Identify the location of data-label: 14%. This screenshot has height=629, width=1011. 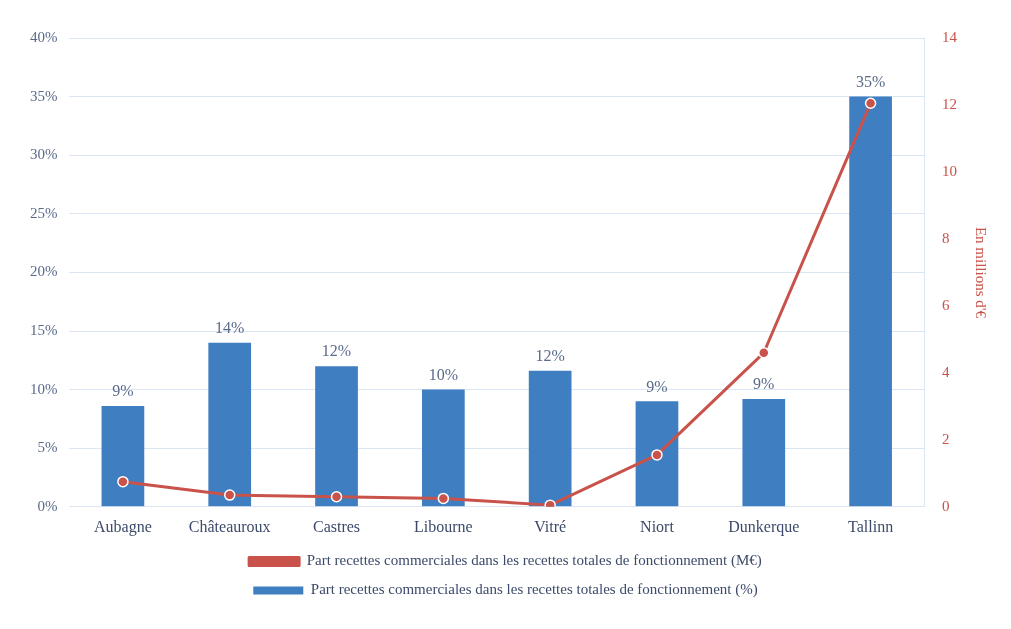
(230, 327).